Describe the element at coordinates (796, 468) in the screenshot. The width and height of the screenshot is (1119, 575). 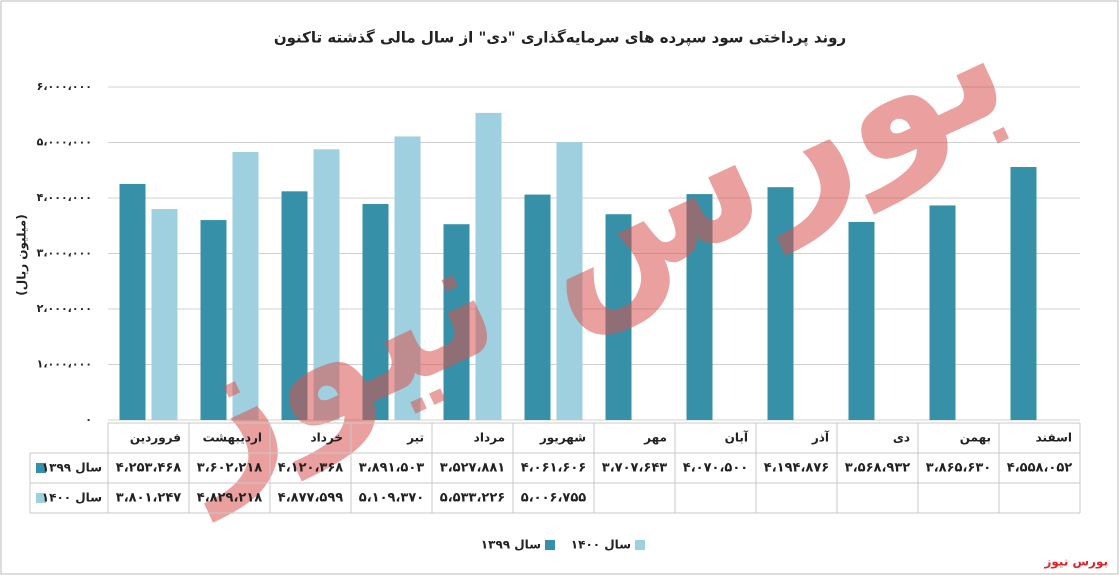
I see `data-label: ۴،۱۹۴،۸۷۶` at that location.